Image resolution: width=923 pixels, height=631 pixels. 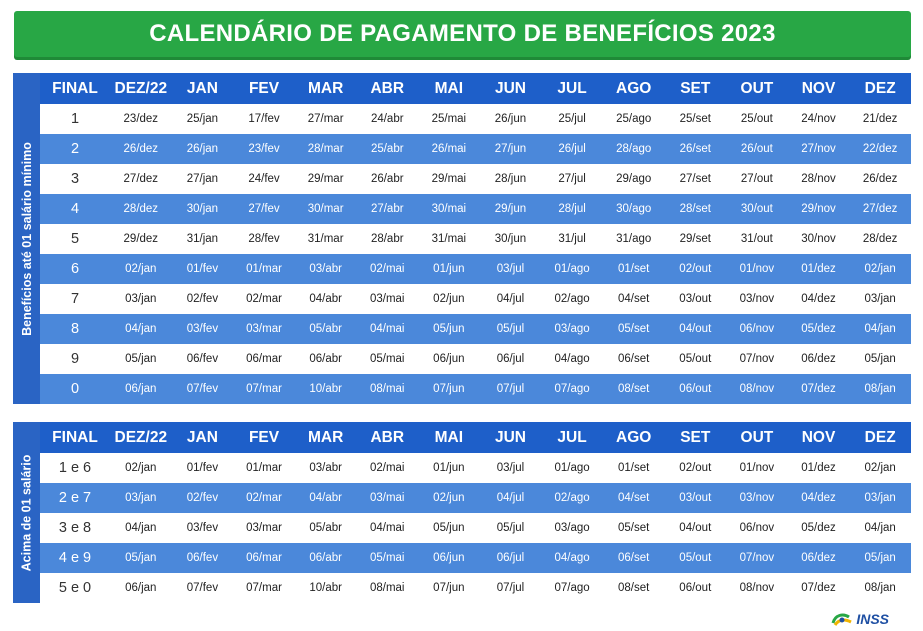 I want to click on date-cell: 24/abr, so click(x=387, y=119).